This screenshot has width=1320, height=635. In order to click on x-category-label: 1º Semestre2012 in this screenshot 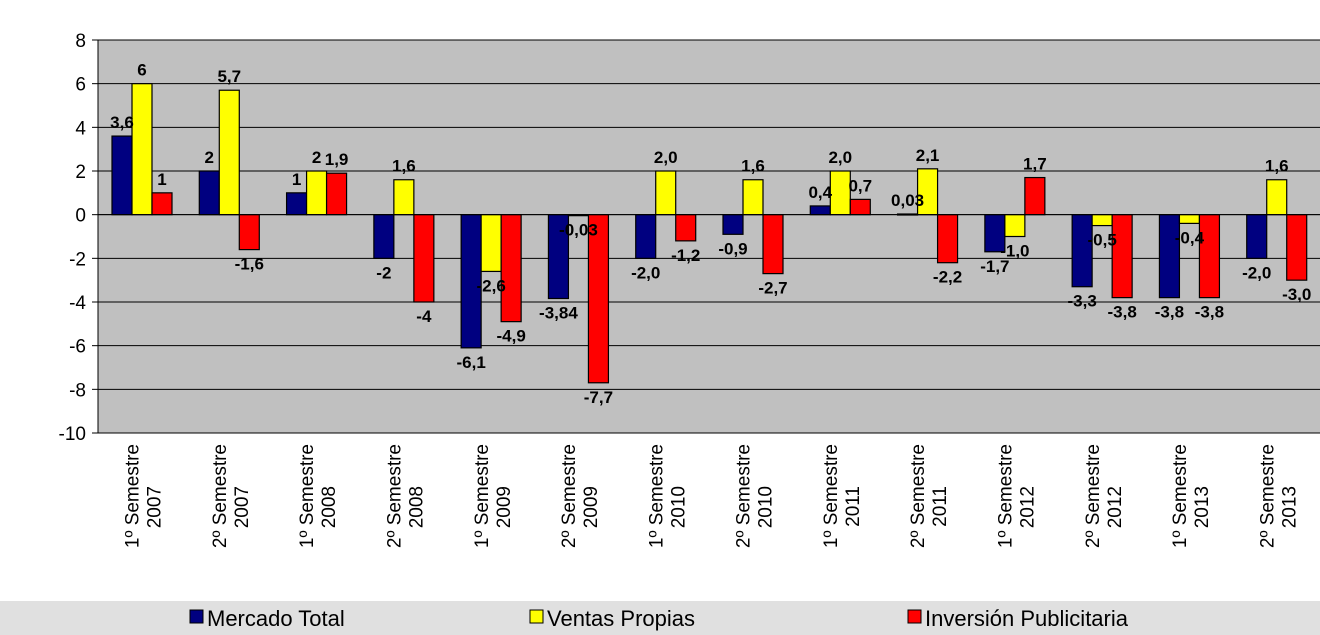, I will do `click(1017, 496)`.